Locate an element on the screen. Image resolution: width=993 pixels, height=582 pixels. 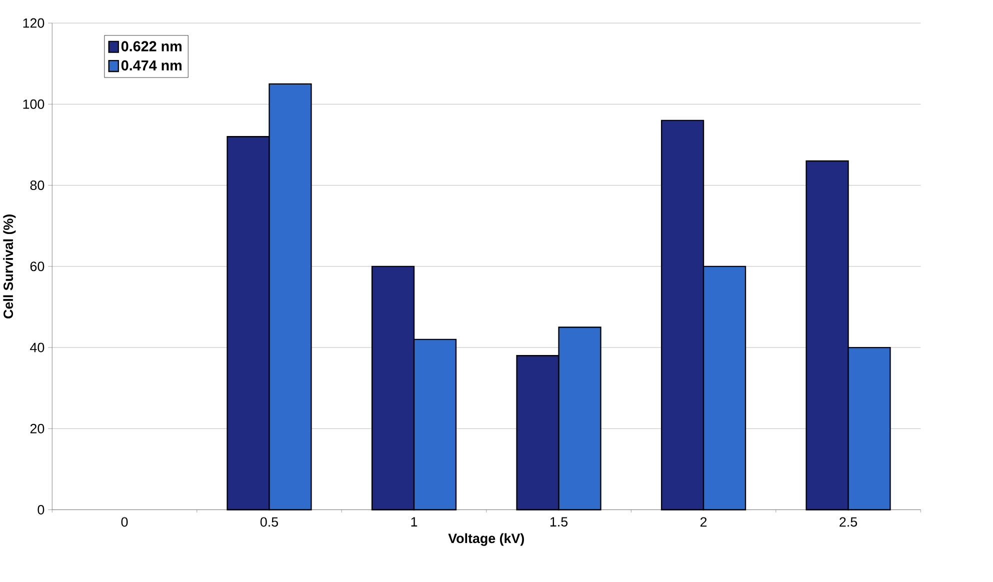
y-tick-label: 0 is located at coordinates (41, 510).